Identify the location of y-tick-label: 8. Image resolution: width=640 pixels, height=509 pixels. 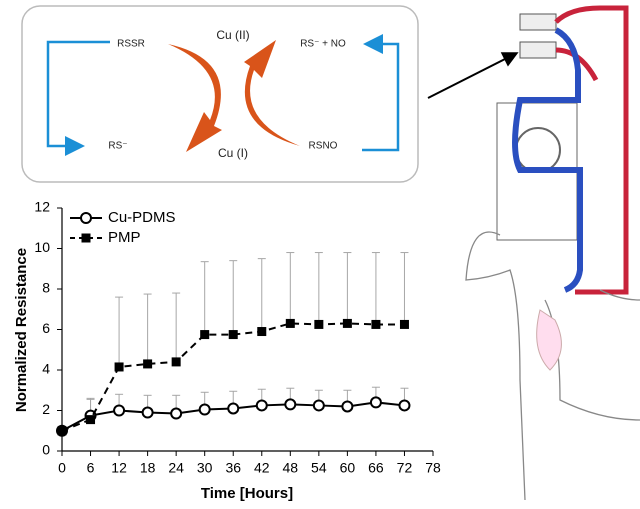
(46, 288).